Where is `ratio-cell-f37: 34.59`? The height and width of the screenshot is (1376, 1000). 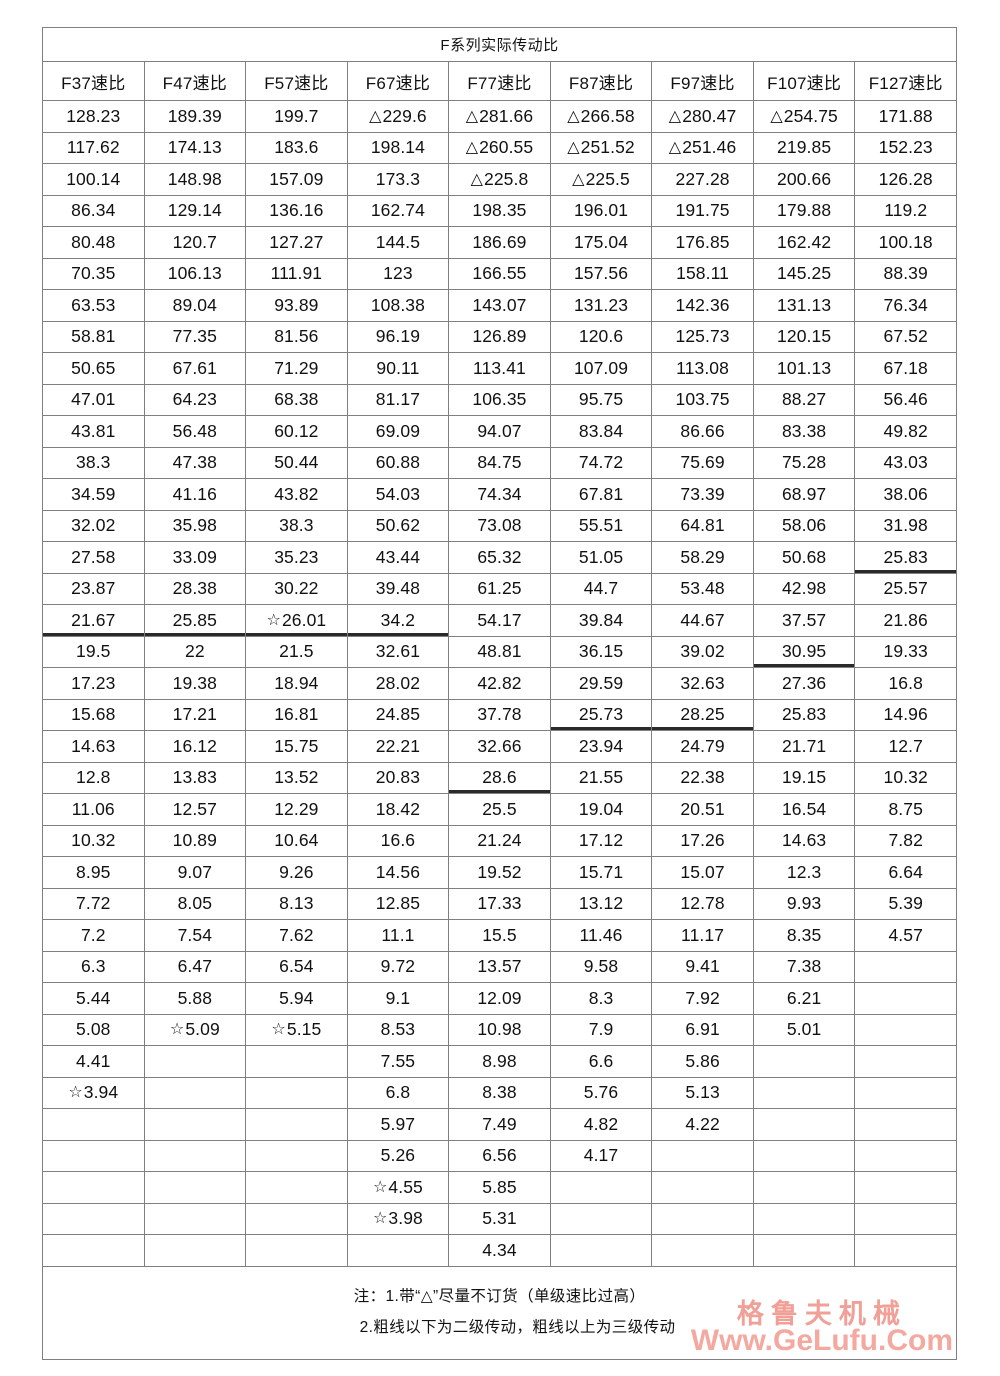
ratio-cell-f37: 34.59 is located at coordinates (93, 494).